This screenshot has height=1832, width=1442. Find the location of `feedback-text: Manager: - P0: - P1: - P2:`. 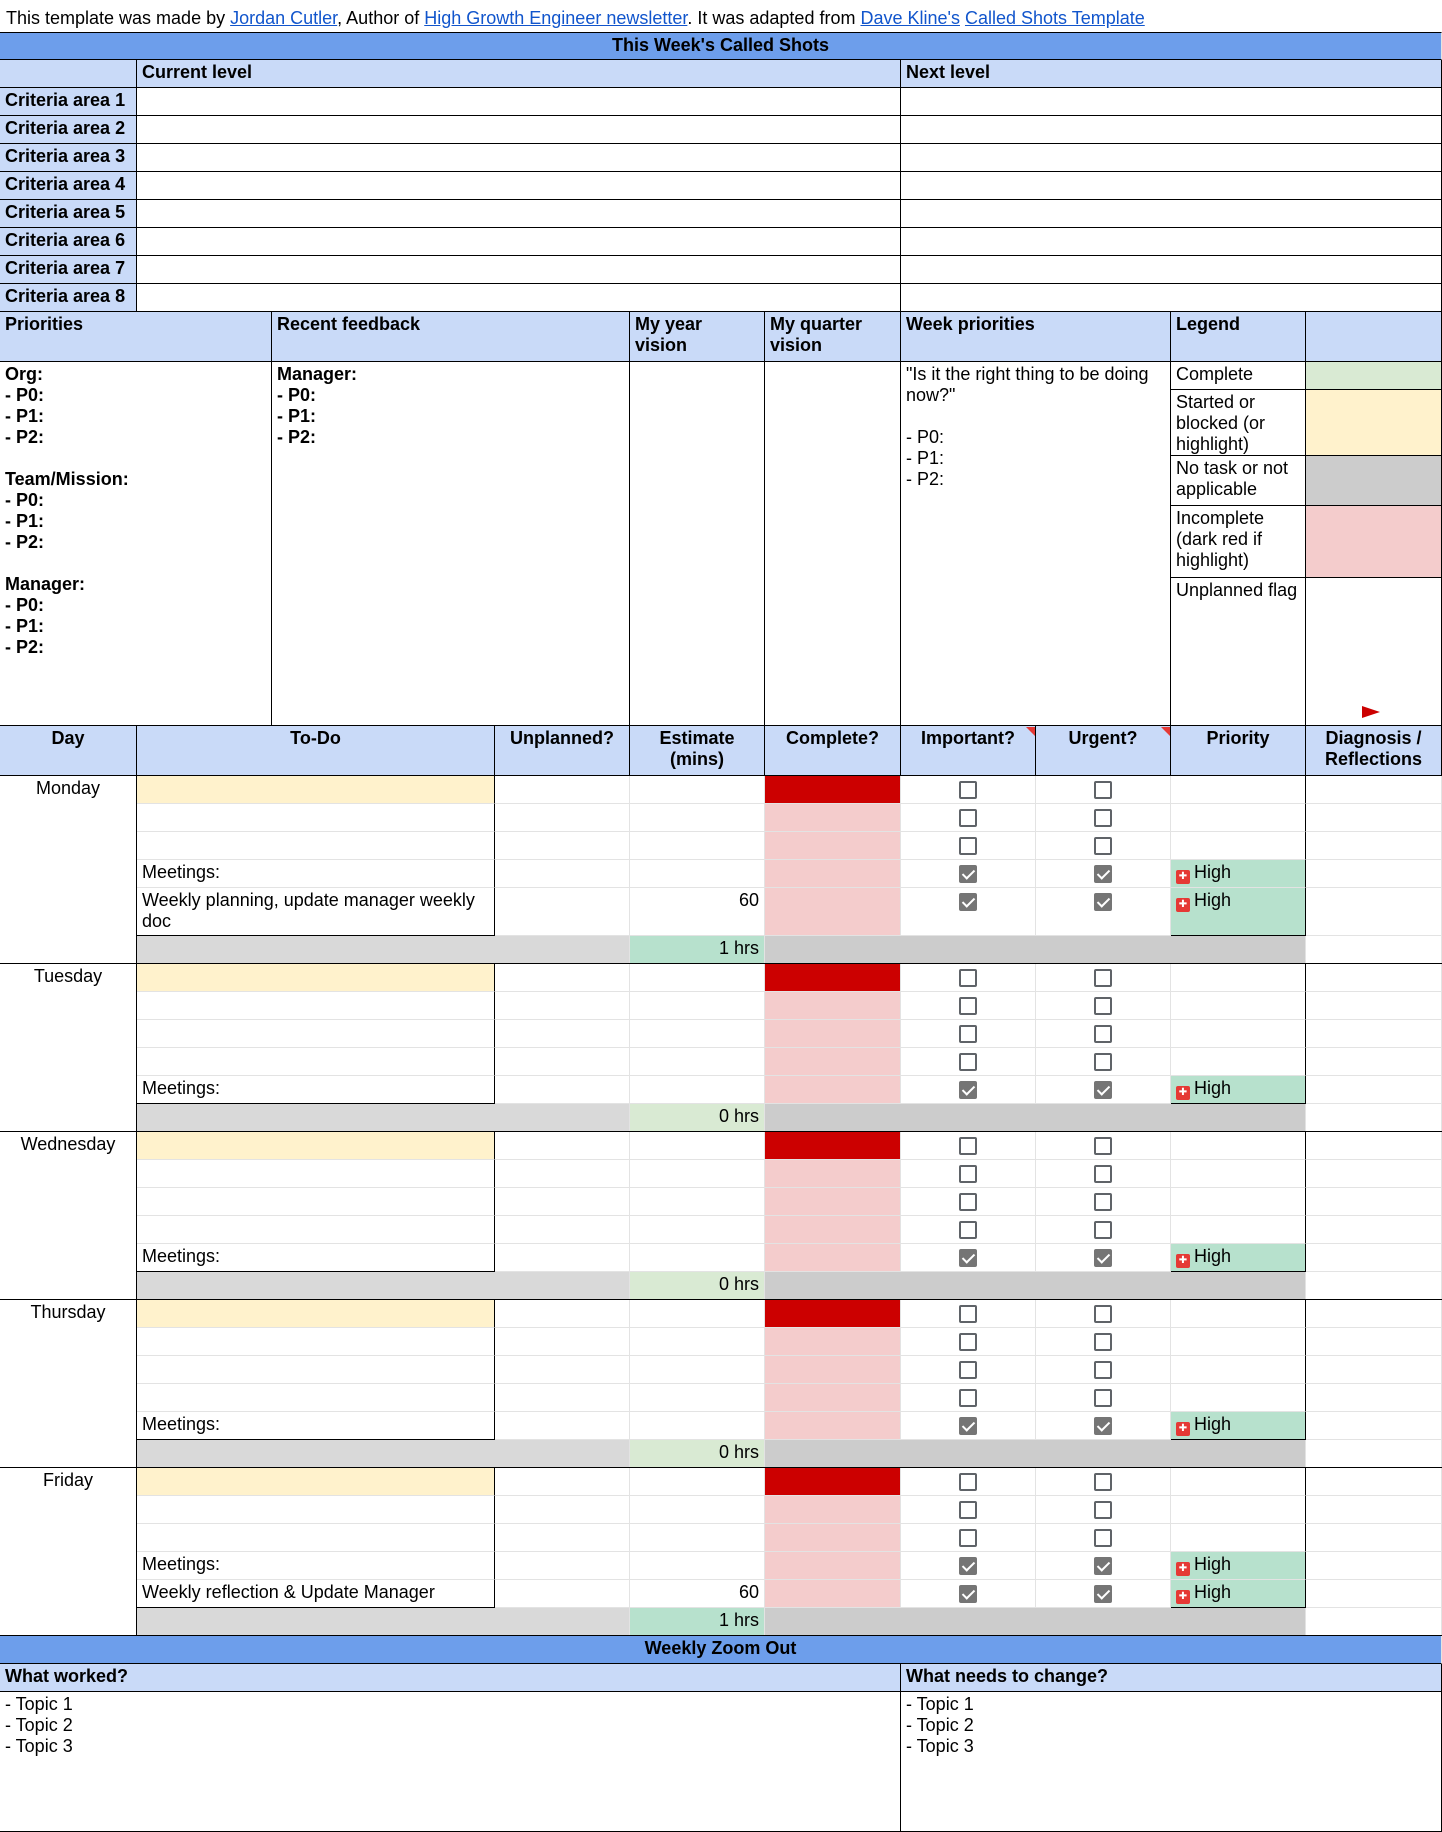

feedback-text: Manager: - P0: - P1: - P2: is located at coordinates (451, 544).